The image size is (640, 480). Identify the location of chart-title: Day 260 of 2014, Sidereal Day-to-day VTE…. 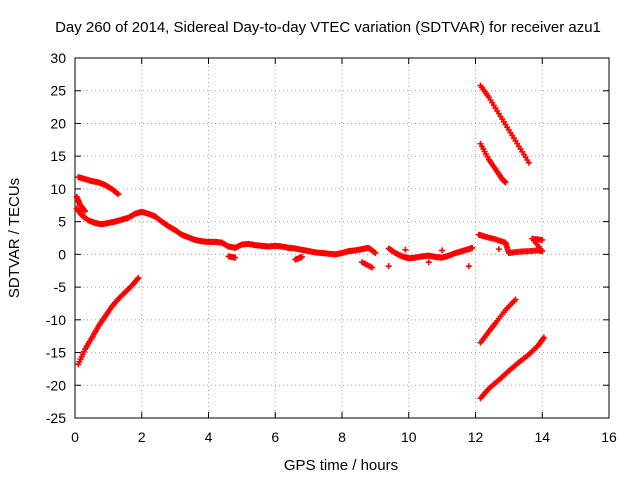
(328, 27).